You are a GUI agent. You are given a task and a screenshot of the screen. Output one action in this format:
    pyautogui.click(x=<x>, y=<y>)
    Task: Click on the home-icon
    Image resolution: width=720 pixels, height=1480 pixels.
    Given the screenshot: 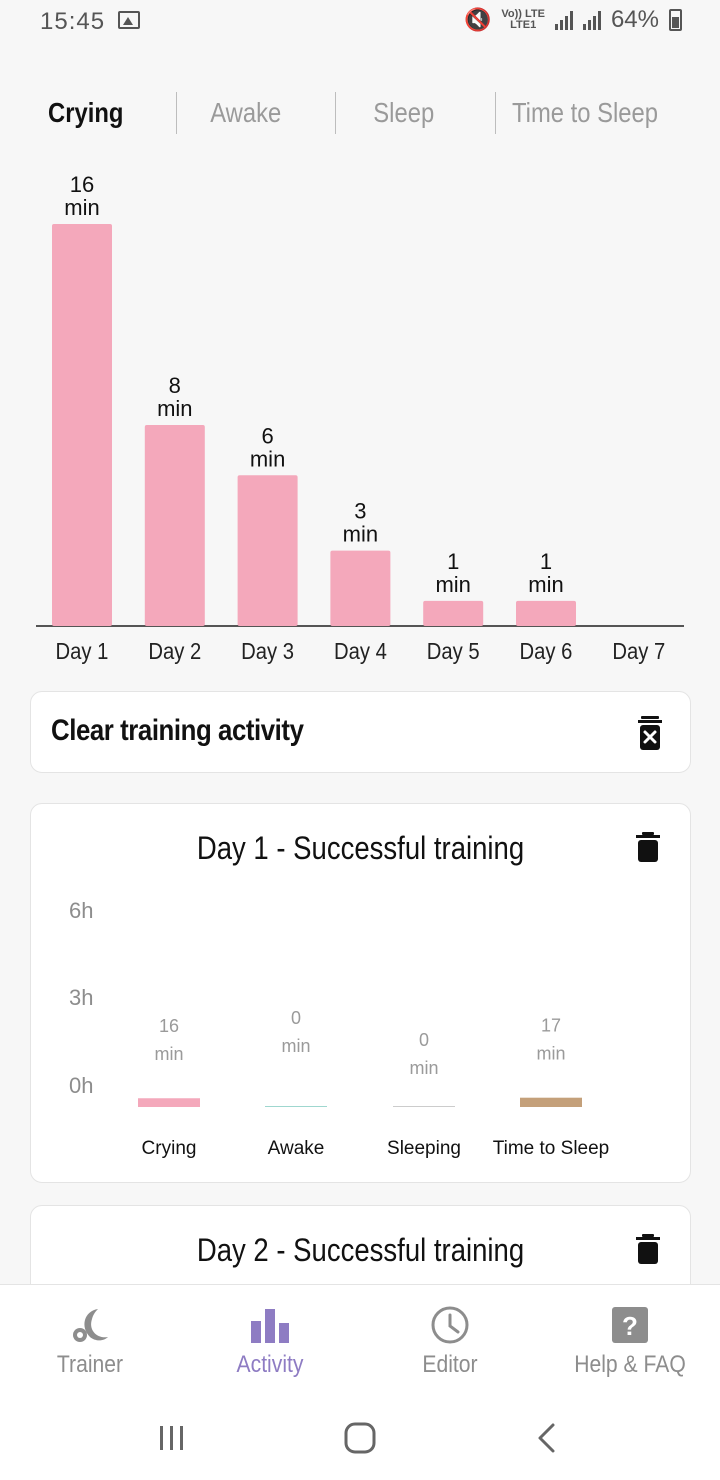 What is the action you would take?
    pyautogui.click(x=360, y=1438)
    